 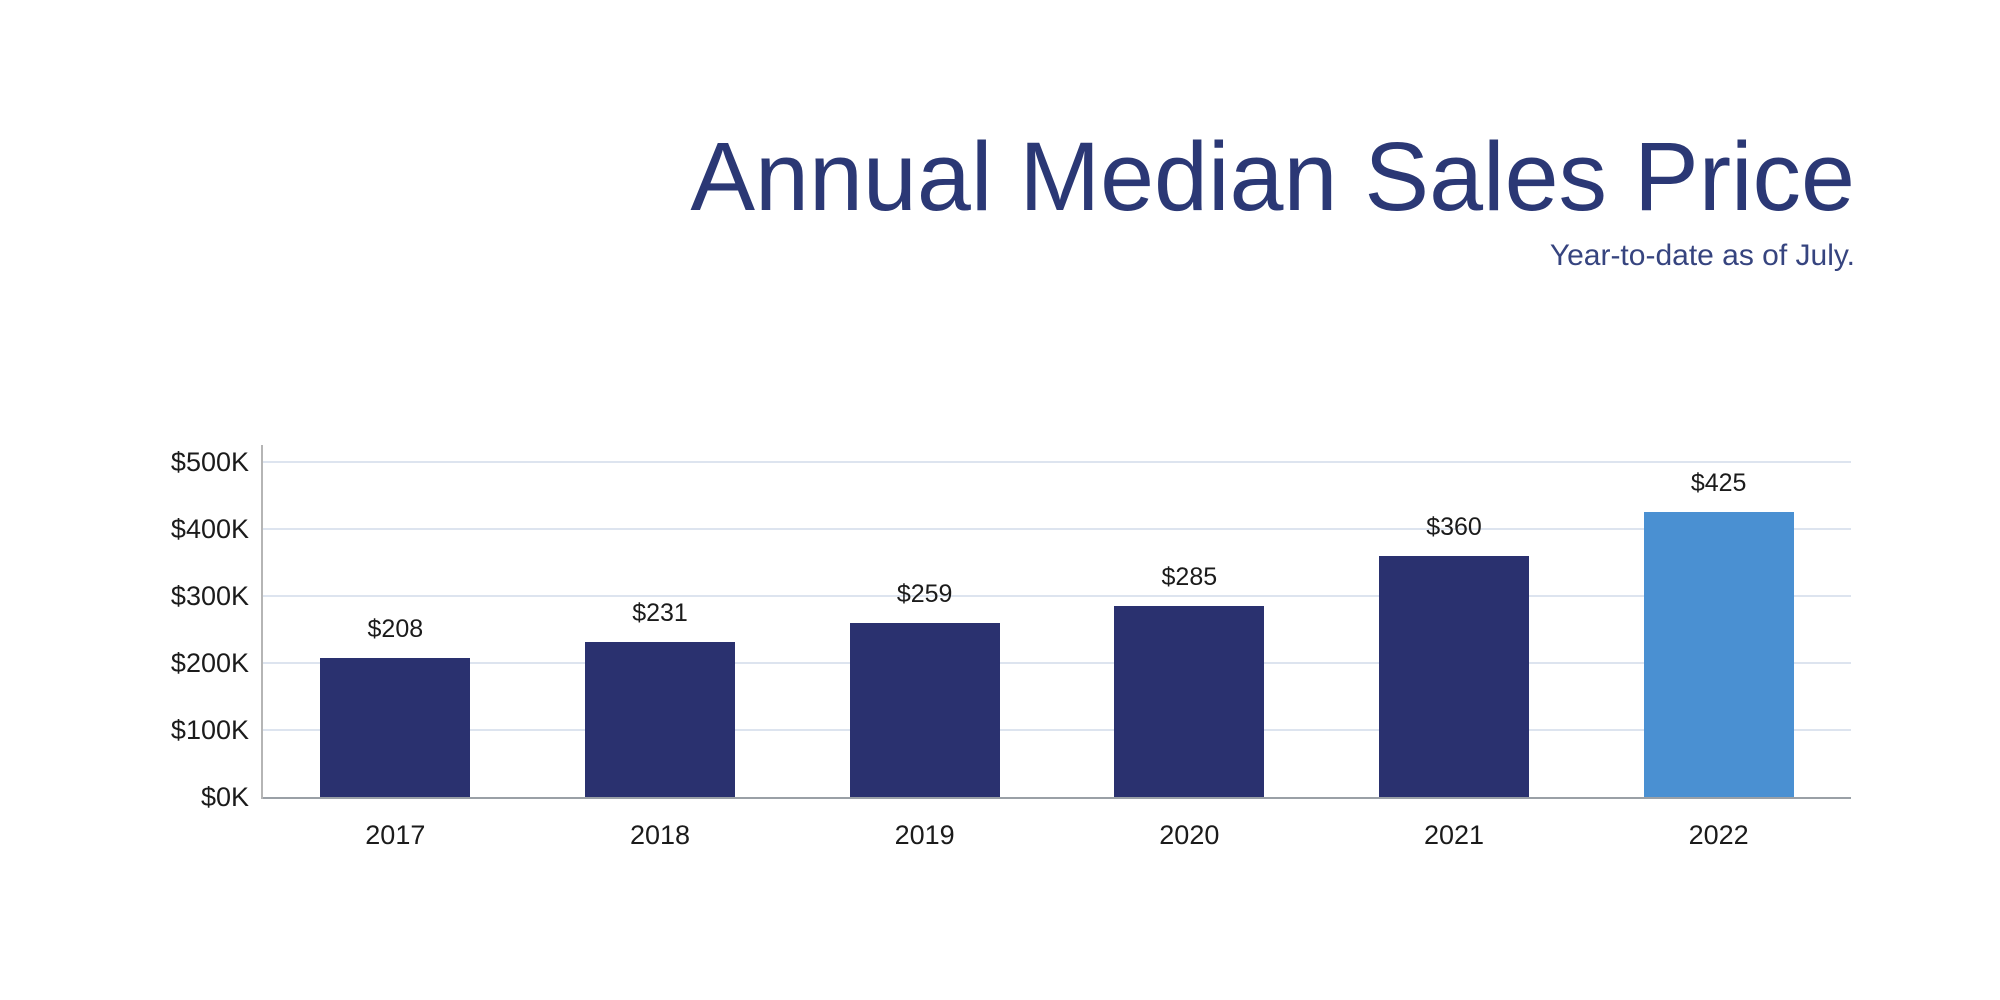 I want to click on bar-2017, so click(x=395, y=727).